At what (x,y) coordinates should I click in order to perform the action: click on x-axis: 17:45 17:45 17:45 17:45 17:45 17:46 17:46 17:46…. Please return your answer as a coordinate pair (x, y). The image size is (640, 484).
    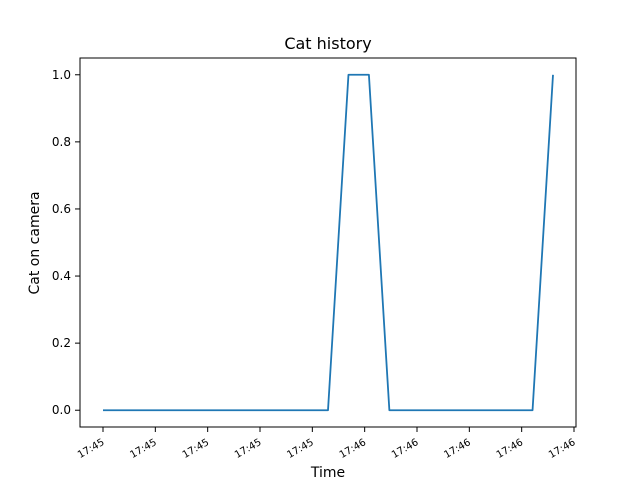
    Looking at the image, I should click on (327, 444).